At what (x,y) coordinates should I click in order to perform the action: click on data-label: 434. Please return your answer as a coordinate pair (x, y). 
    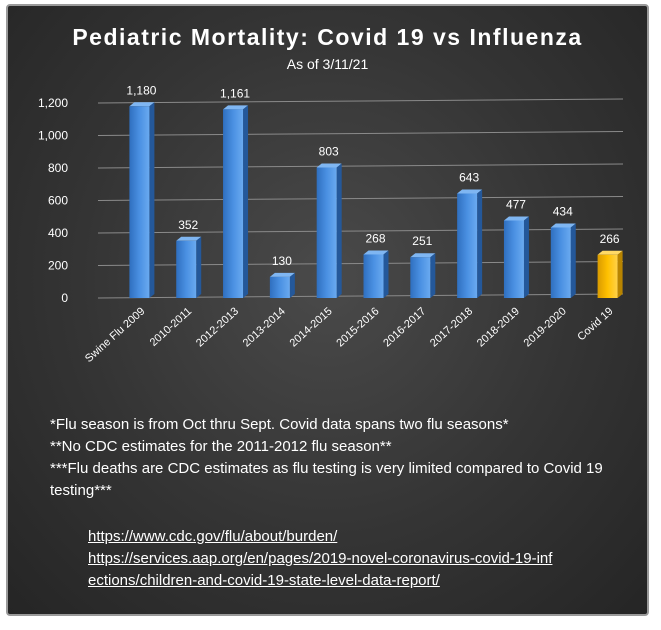
    Looking at the image, I should click on (563, 211).